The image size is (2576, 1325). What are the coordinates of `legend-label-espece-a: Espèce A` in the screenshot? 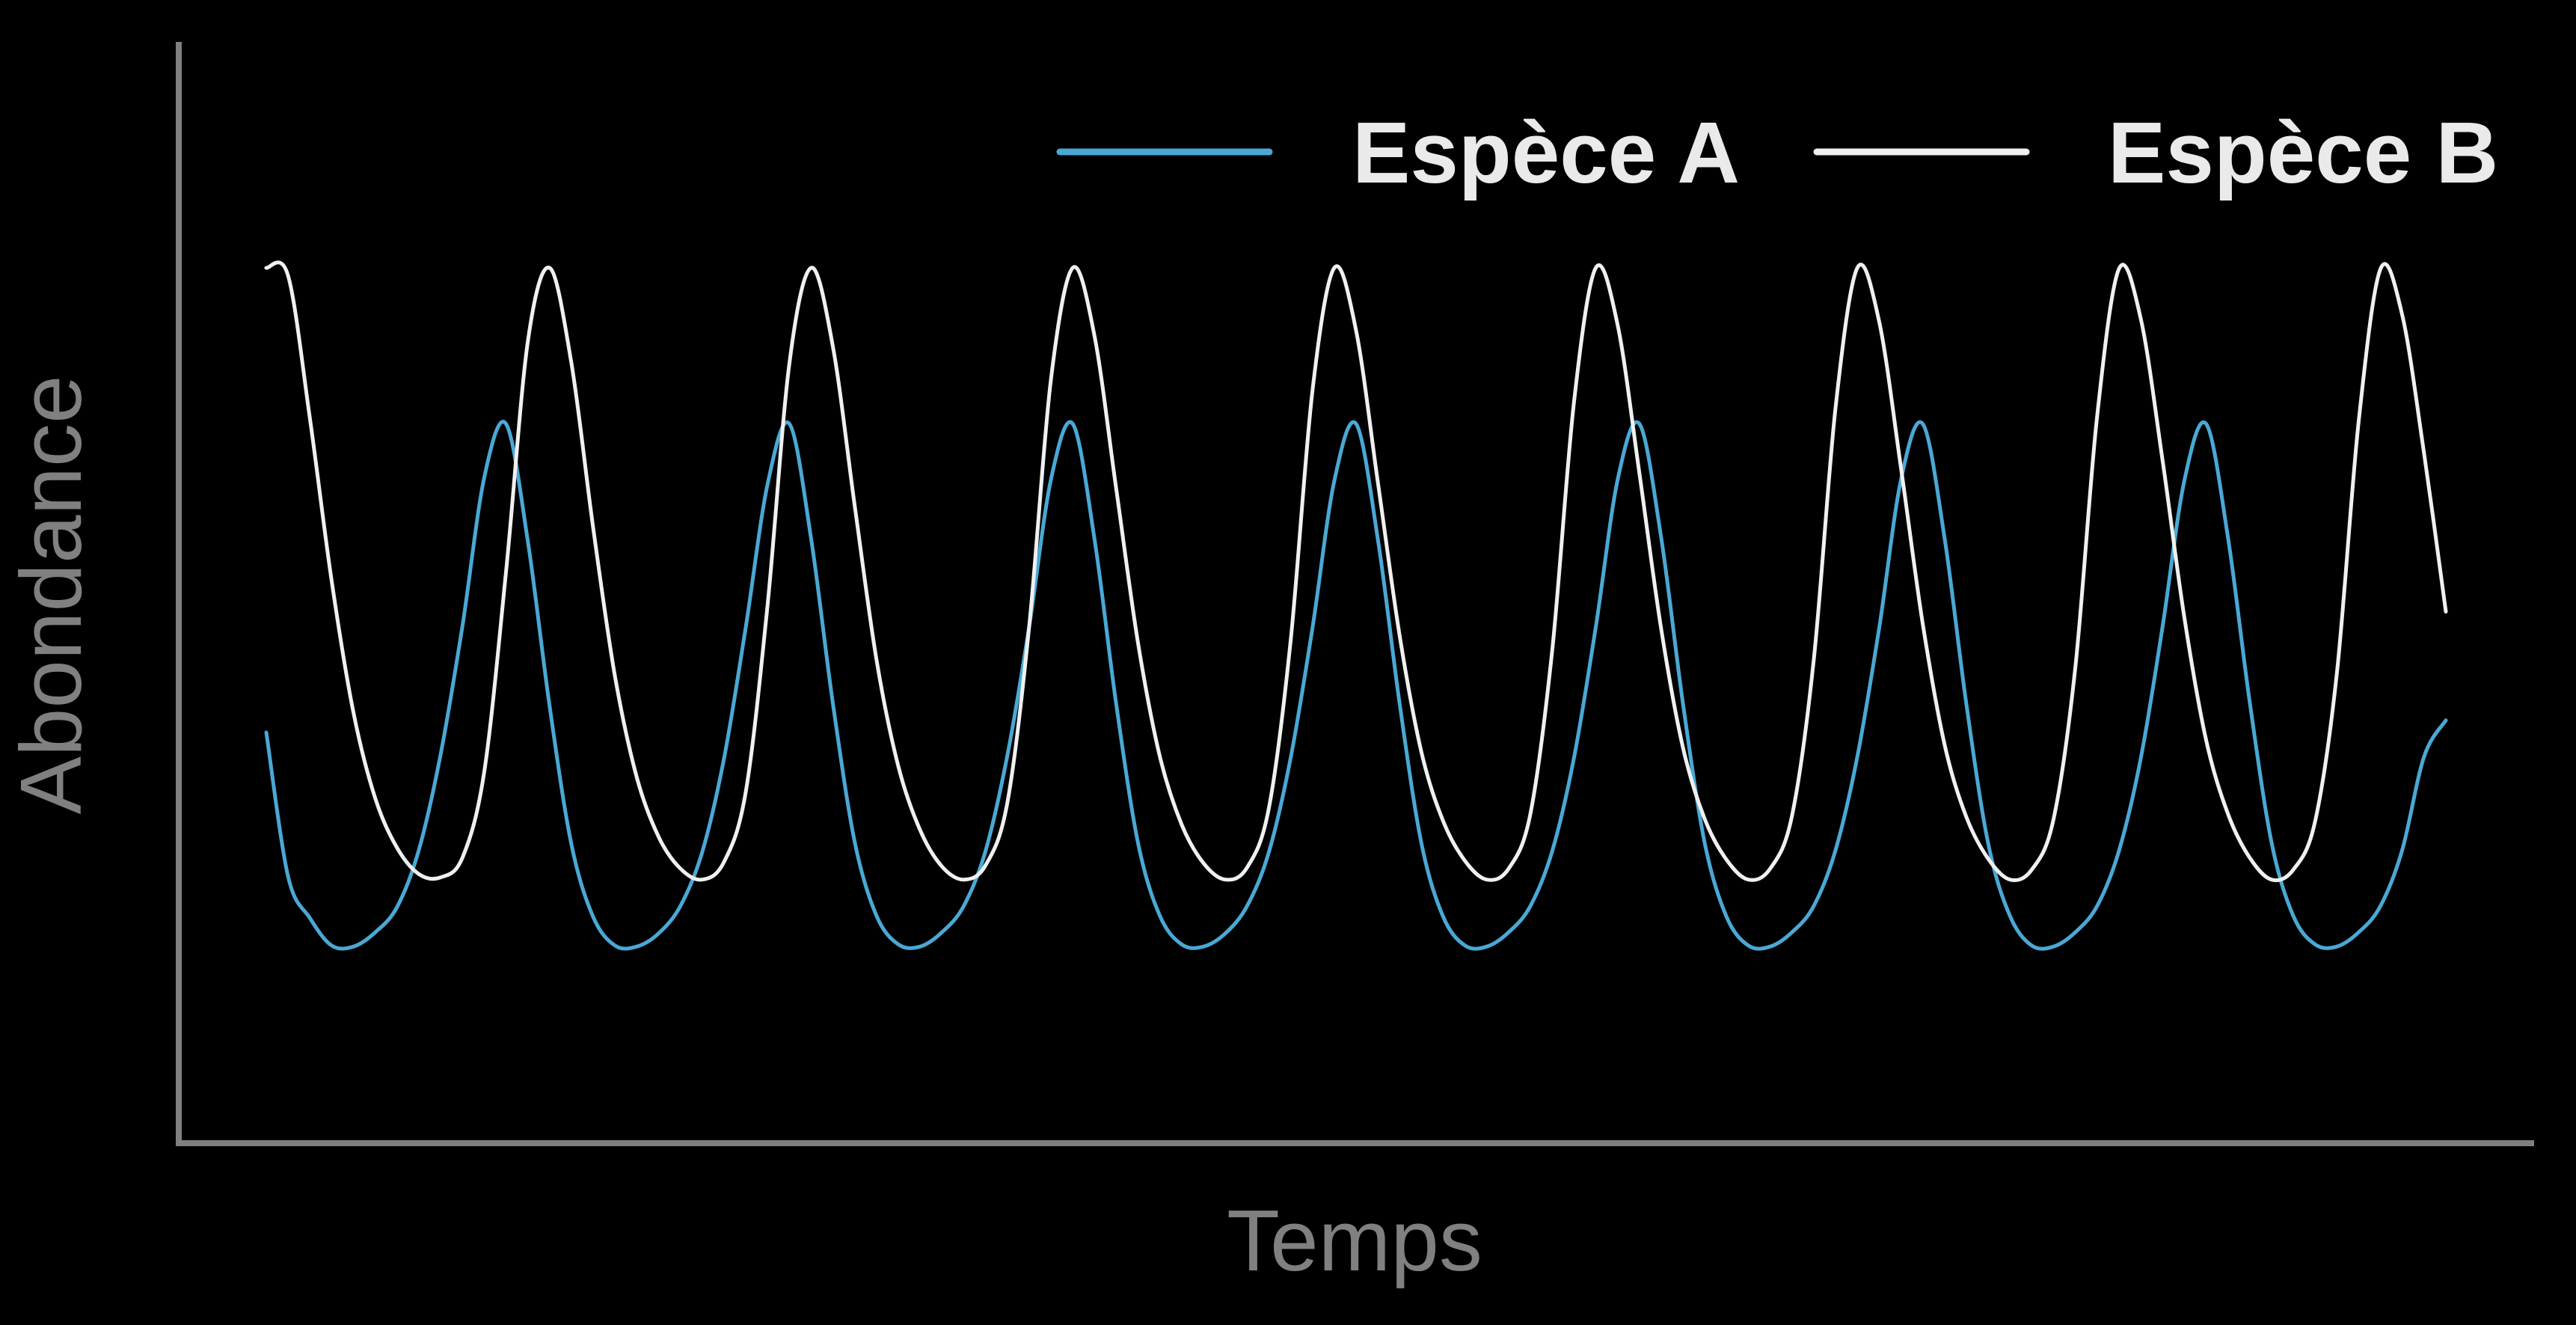 It's located at (1546, 152).